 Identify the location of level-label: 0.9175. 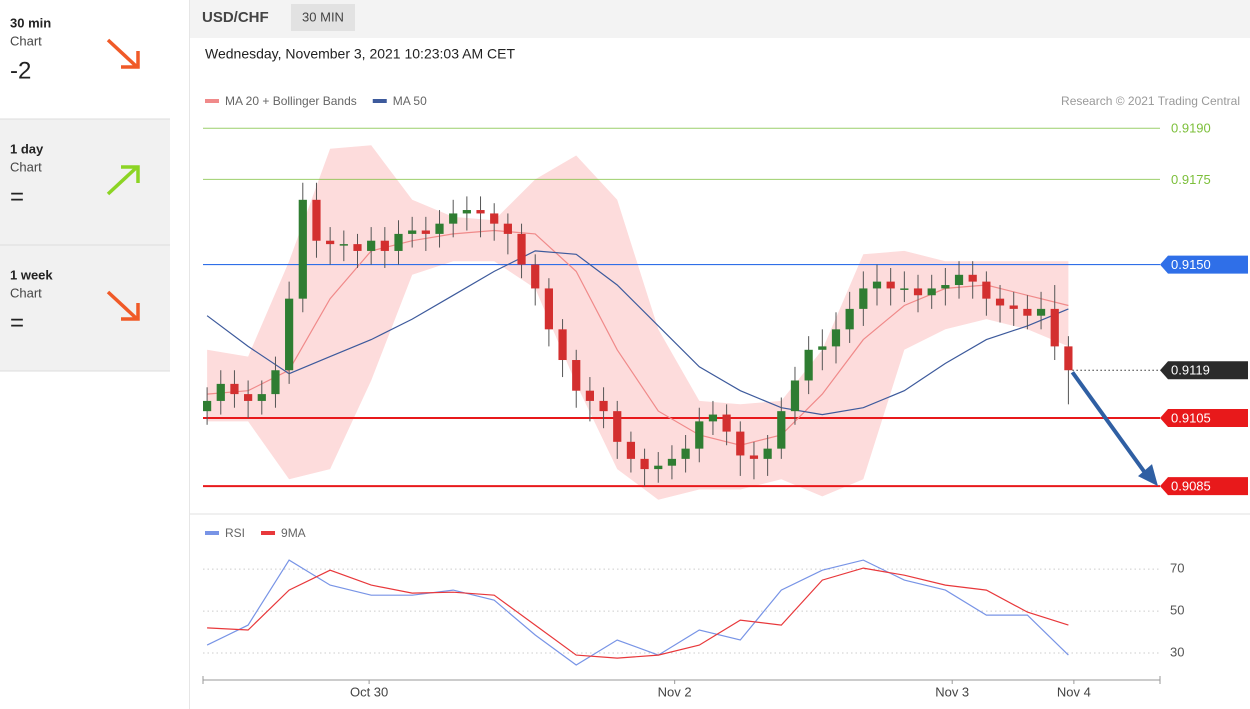
(1191, 179).